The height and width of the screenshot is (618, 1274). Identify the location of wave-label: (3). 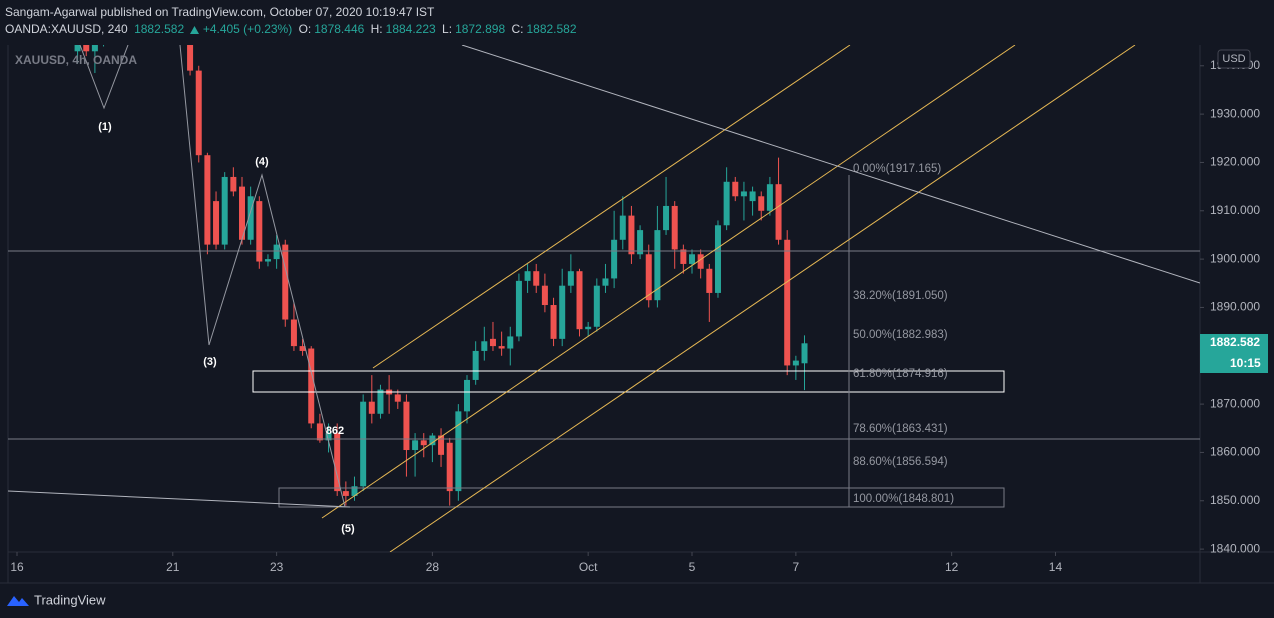
(210, 362).